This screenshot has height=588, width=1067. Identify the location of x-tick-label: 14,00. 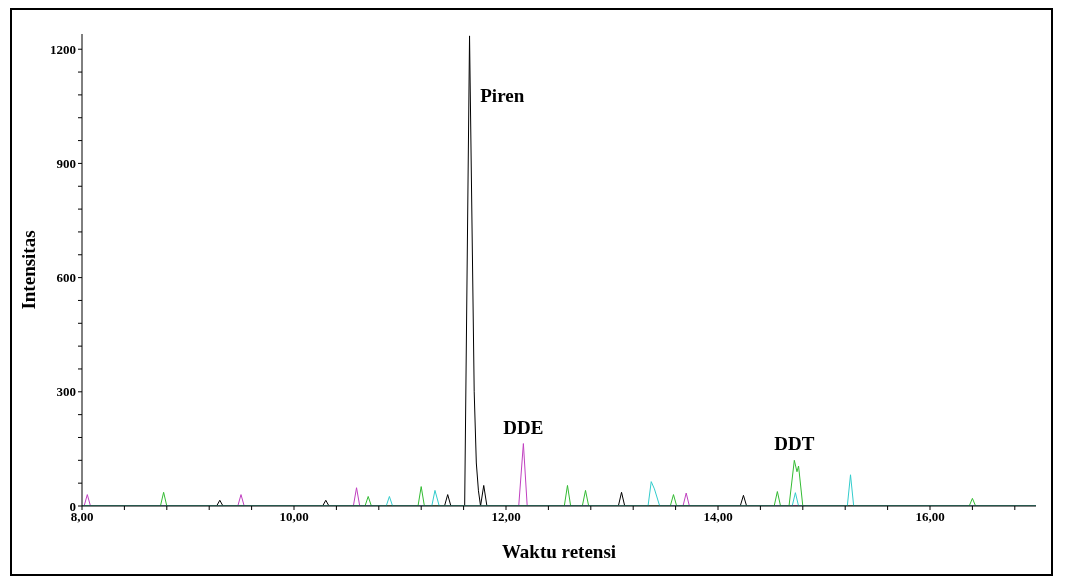
(718, 517).